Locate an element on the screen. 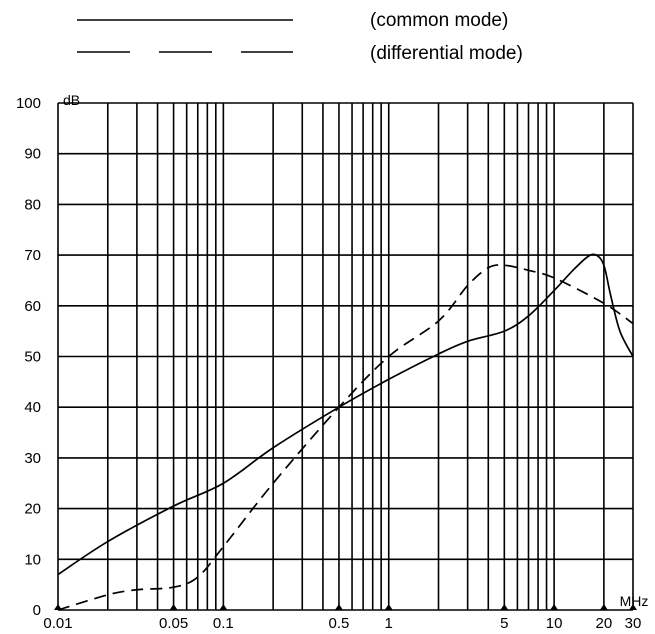 The image size is (655, 634). x-axis-ticks: 0.01 0.05 0.1 0.5 1 5 10 20 30 is located at coordinates (342, 618).